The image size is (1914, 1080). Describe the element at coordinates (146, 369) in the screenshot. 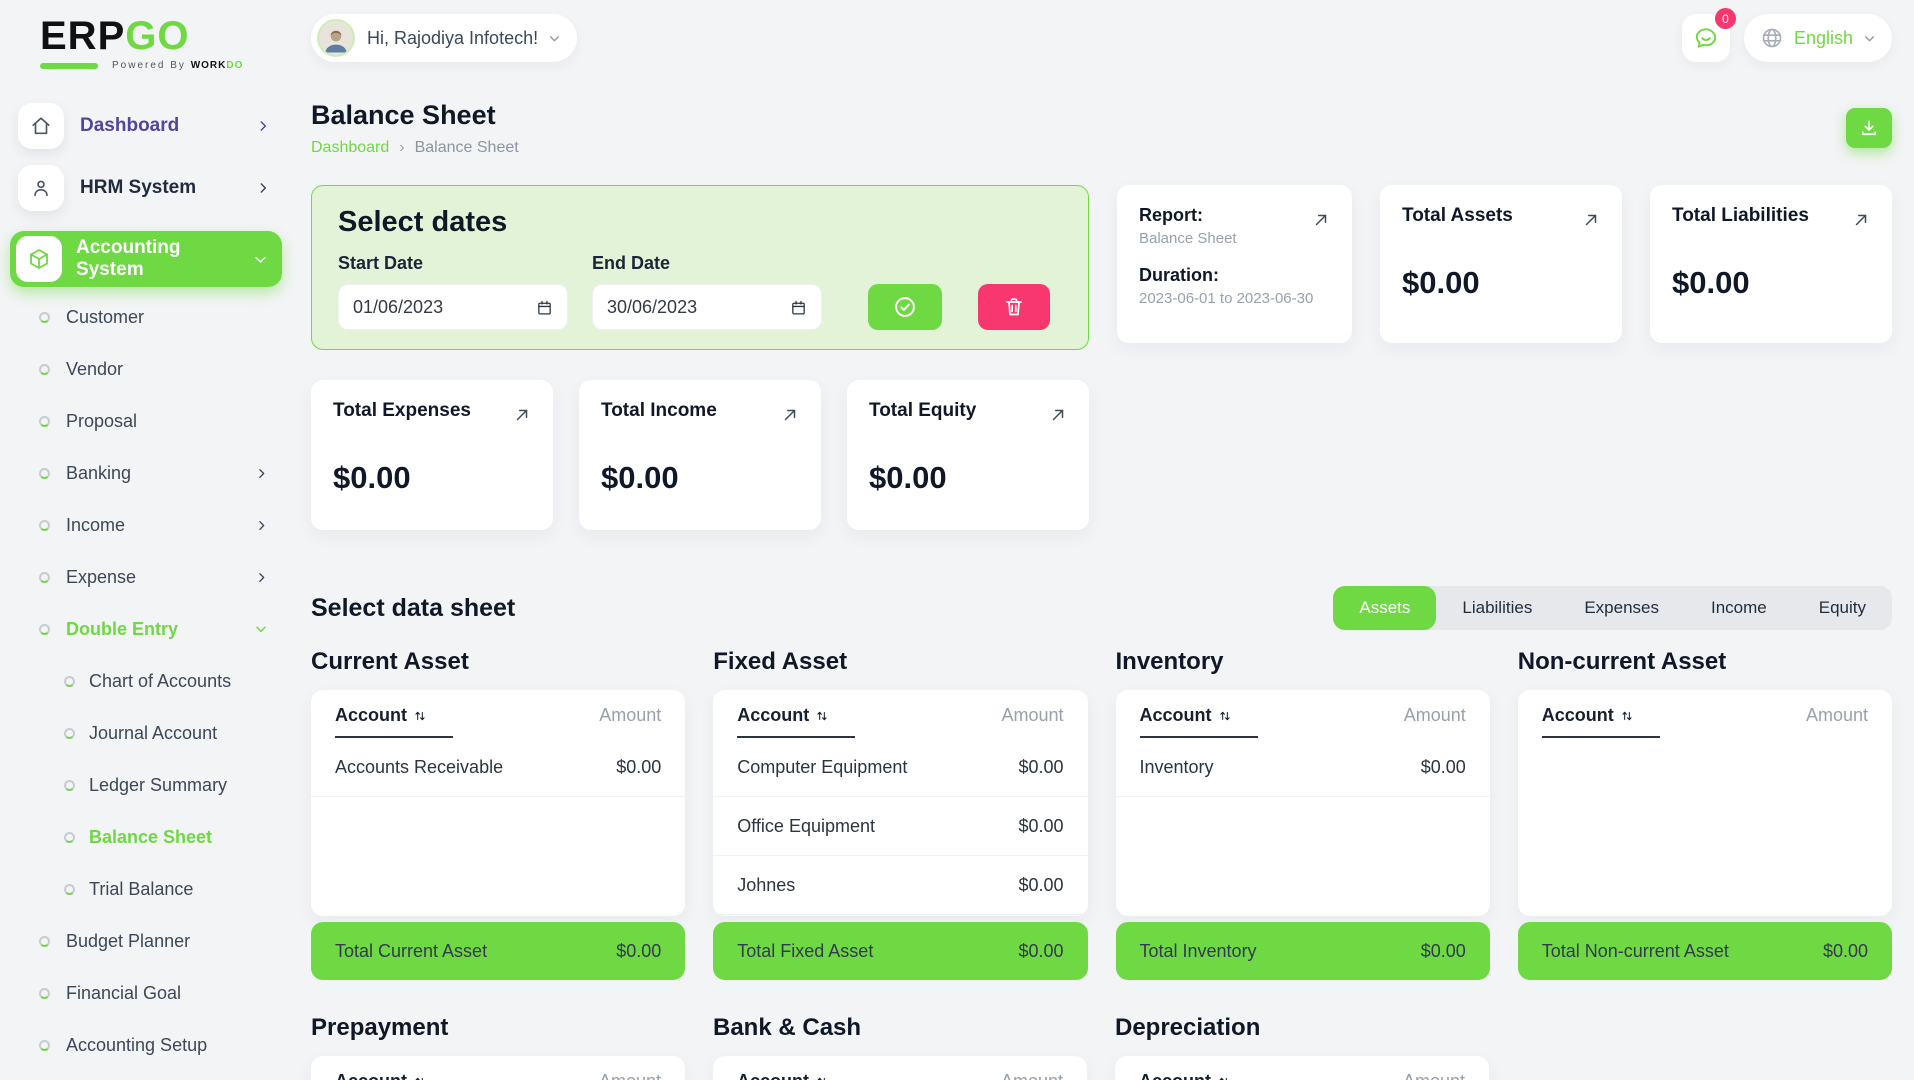

I see `sidebar-item-vendor: Vendor` at that location.